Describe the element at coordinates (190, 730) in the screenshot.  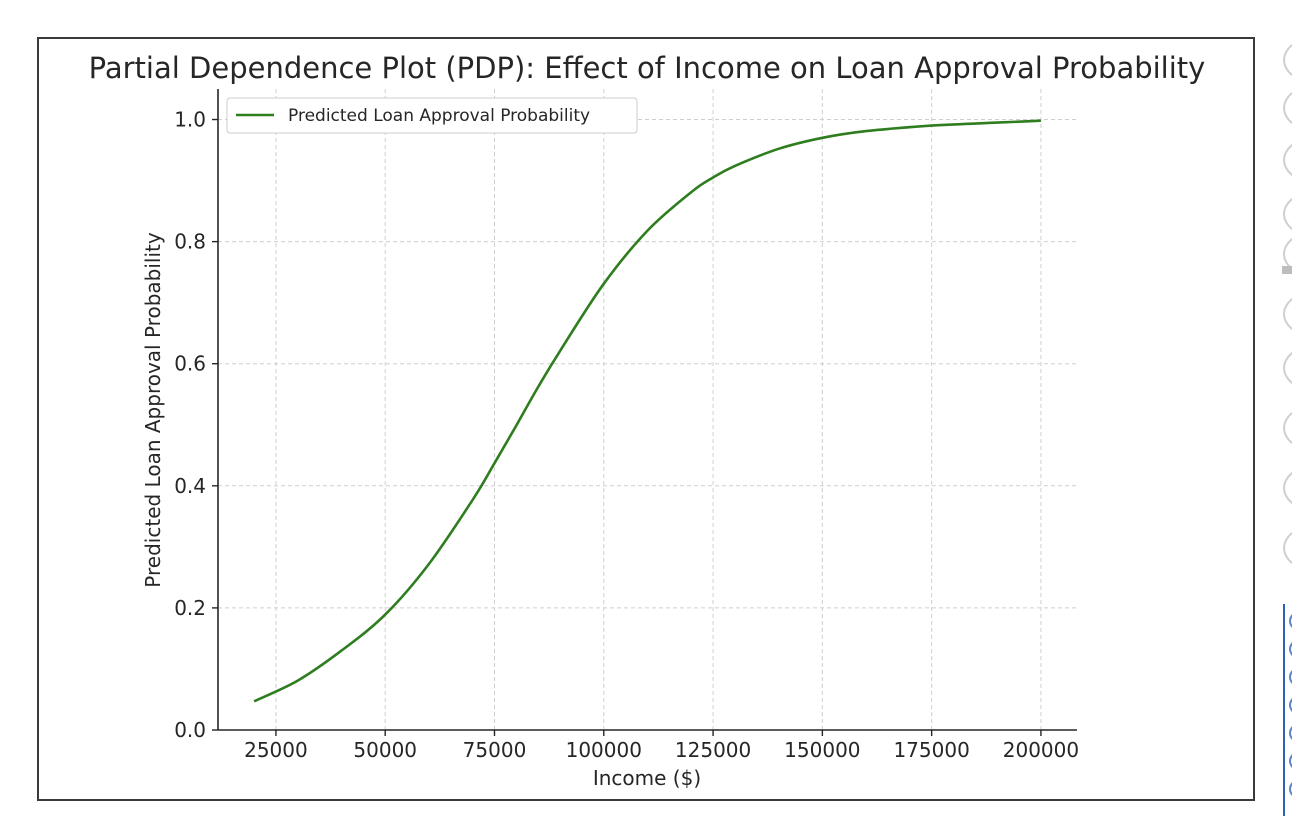
I see `y-tick-label: 0.0` at that location.